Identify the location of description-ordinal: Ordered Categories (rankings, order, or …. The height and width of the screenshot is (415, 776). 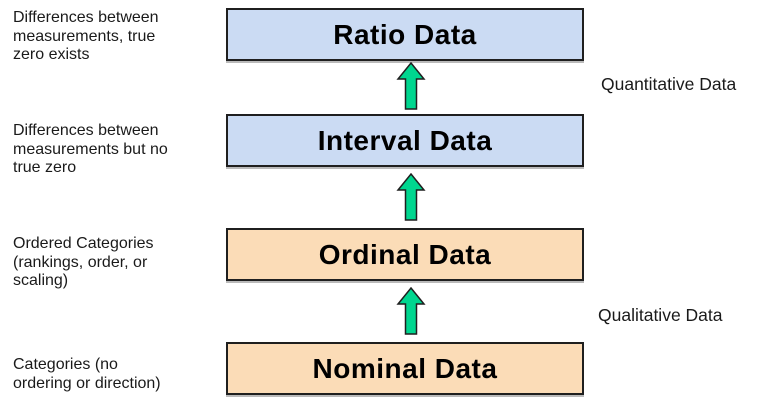
(83, 262).